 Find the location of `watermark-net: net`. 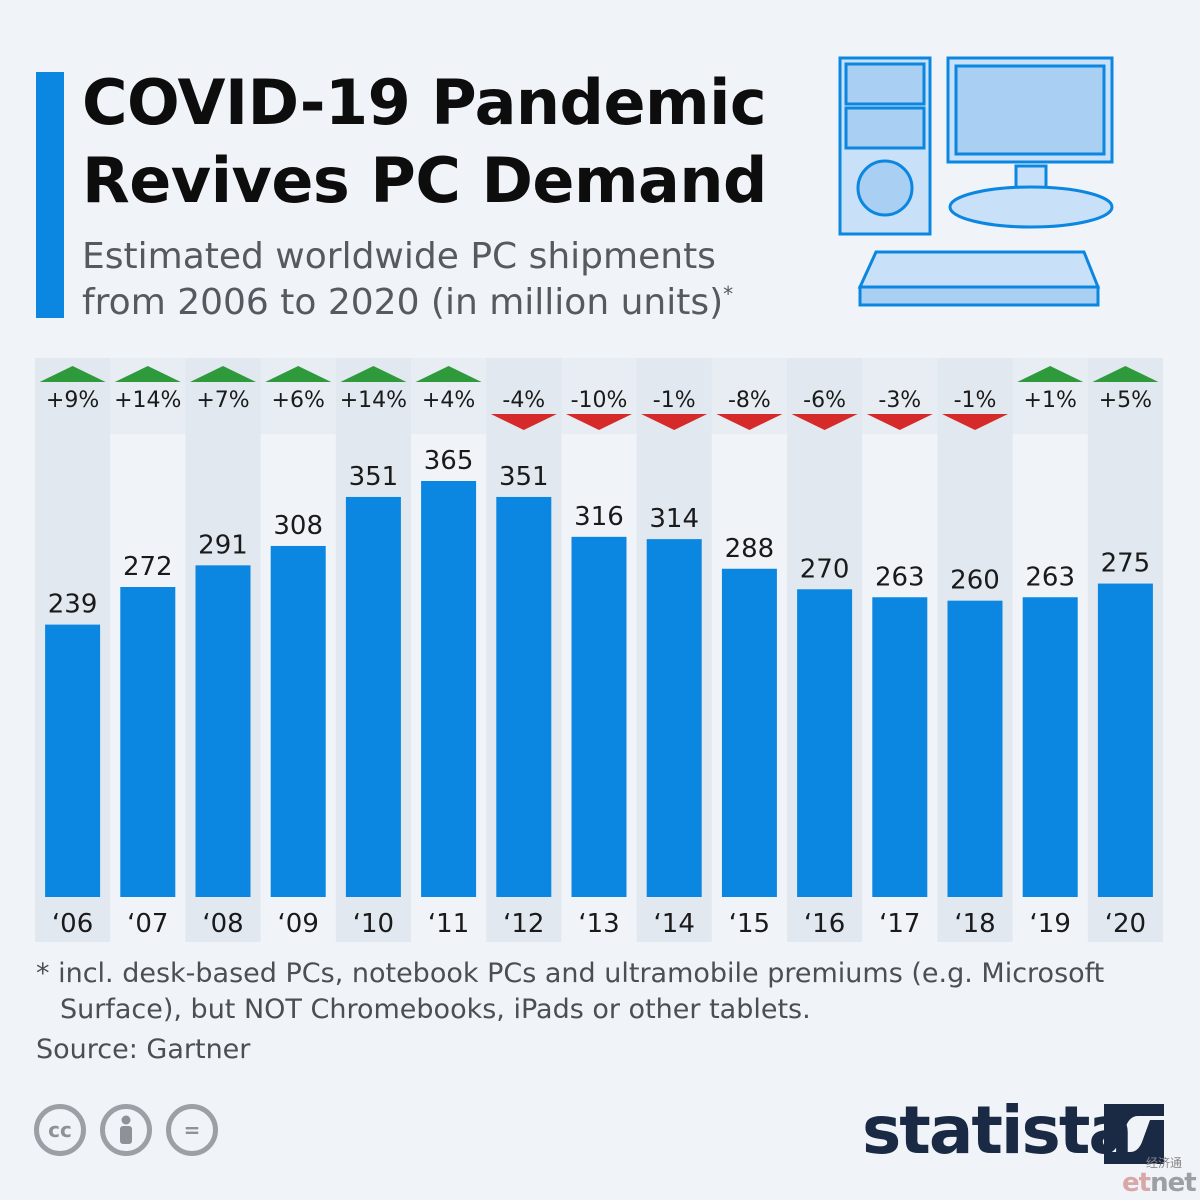

watermark-net: net is located at coordinates (1173, 1183).